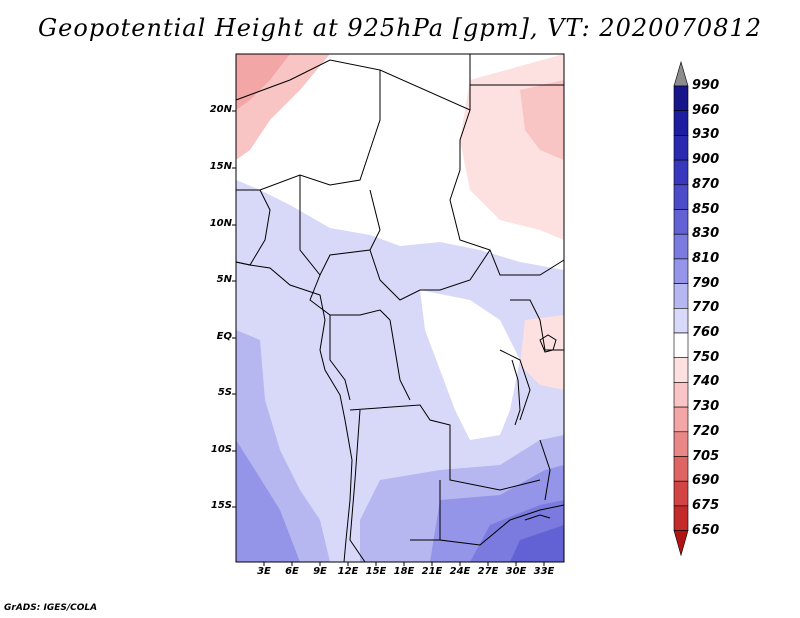 The image size is (800, 618). I want to click on colorbar-label: 740, so click(706, 382).